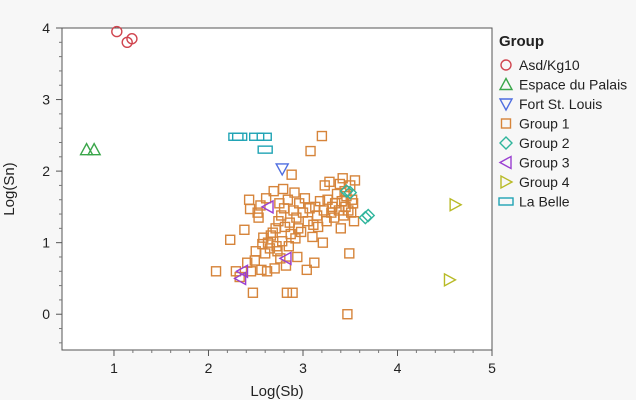 Image resolution: width=636 pixels, height=400 pixels. What do you see at coordinates (46, 314) in the screenshot?
I see `y-tick-label: 0` at bounding box center [46, 314].